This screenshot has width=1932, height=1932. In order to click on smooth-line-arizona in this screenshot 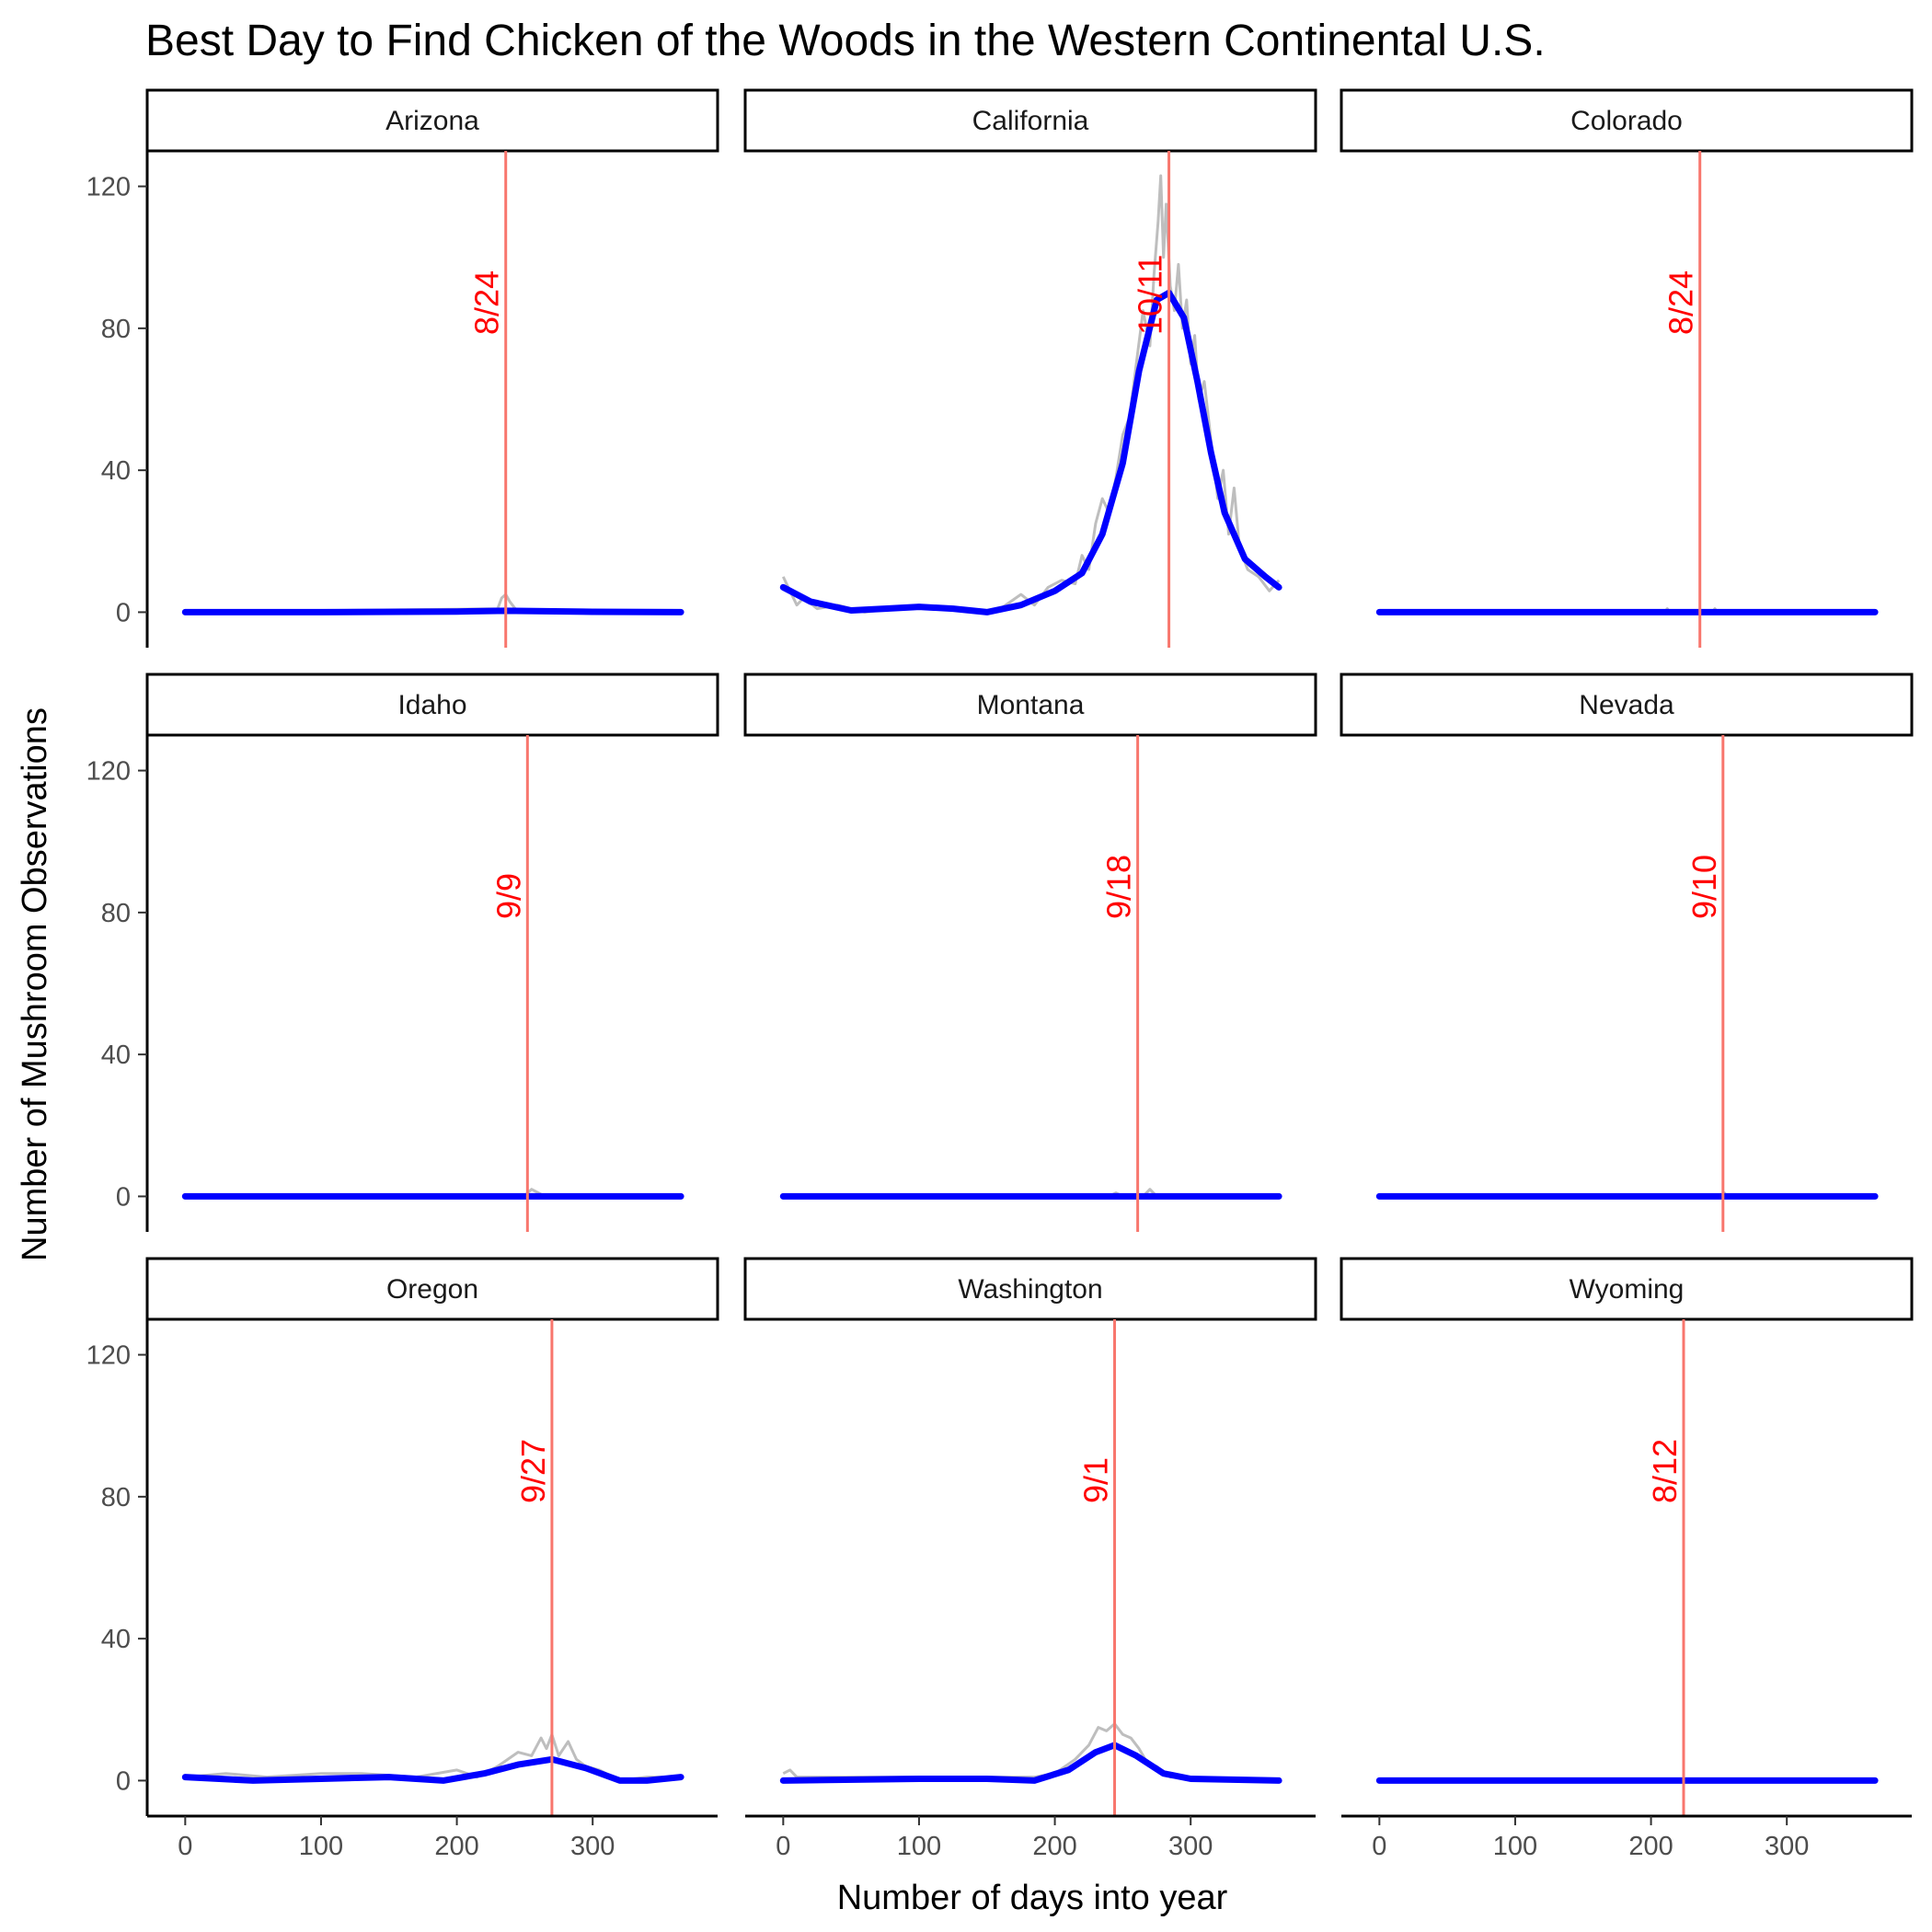, I will do `click(432, 611)`.